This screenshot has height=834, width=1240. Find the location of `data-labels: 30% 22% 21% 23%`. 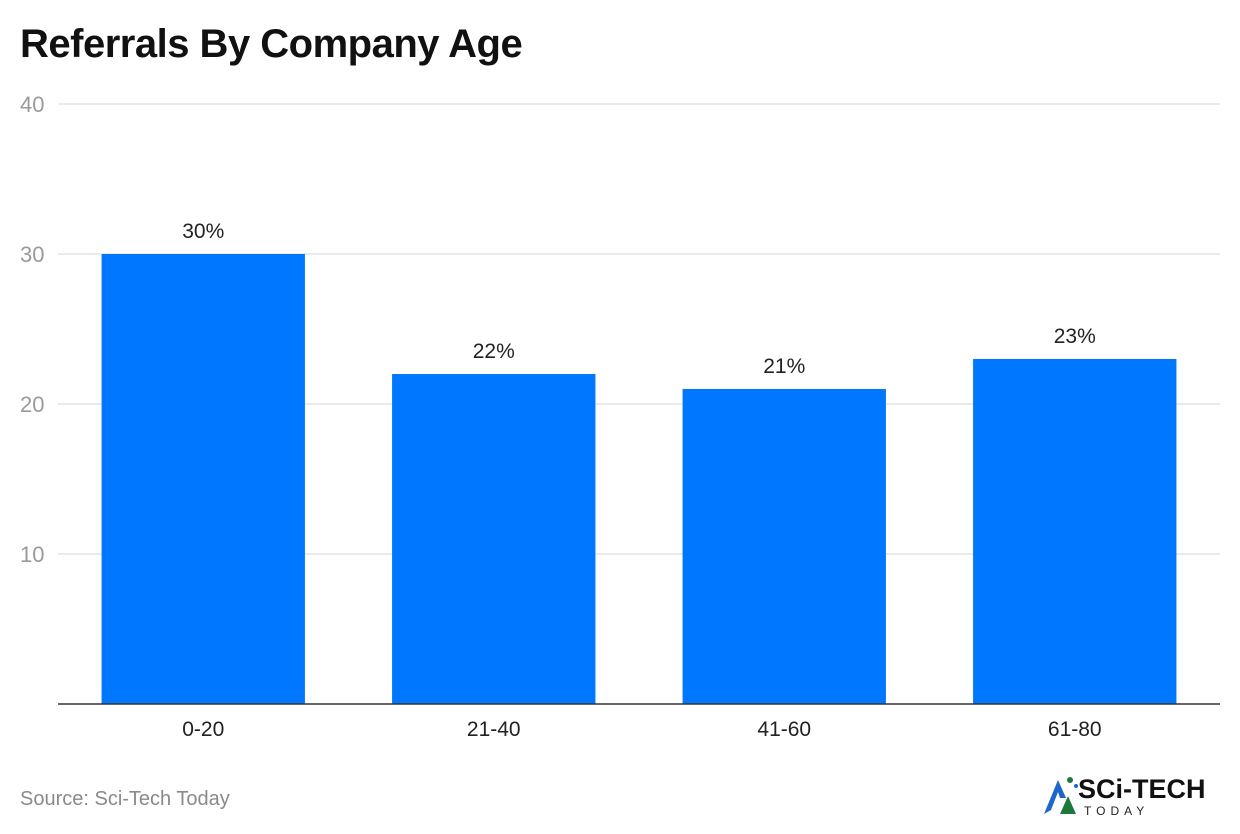

data-labels: 30% 22% 21% 23% is located at coordinates (639, 299).